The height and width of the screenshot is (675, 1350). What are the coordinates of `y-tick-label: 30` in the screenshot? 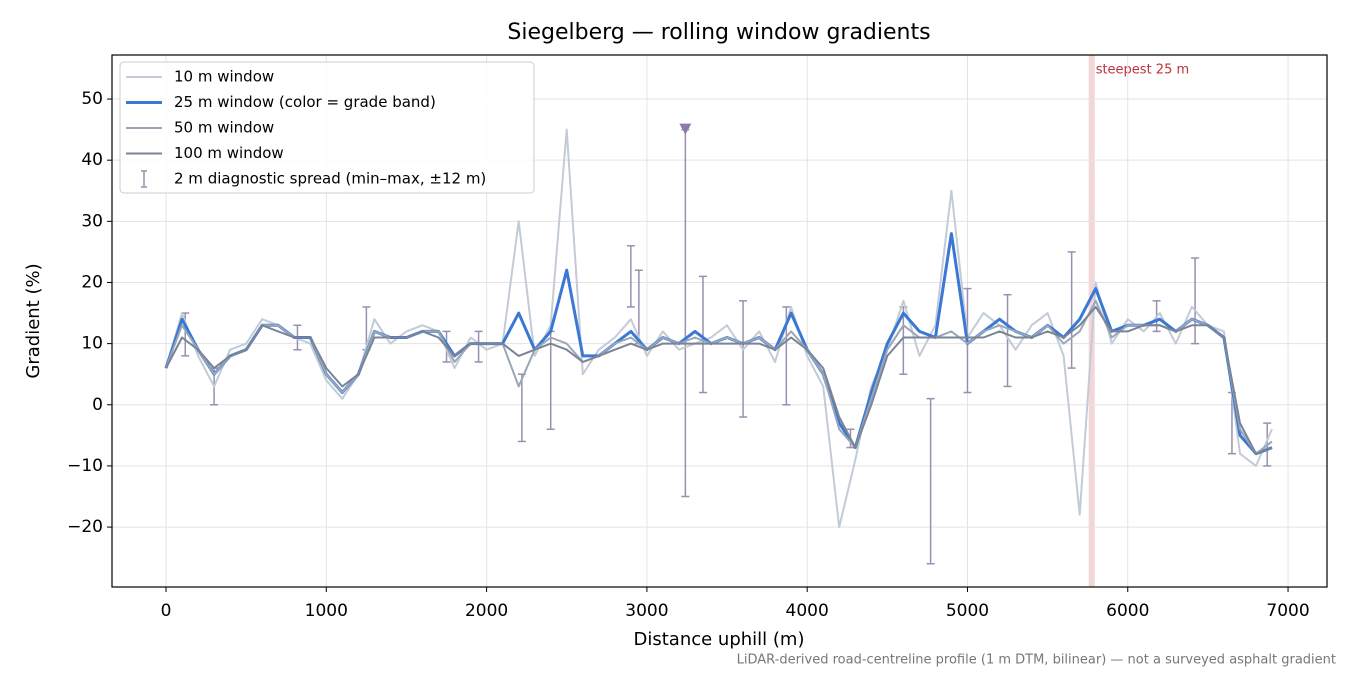 It's located at (92, 221).